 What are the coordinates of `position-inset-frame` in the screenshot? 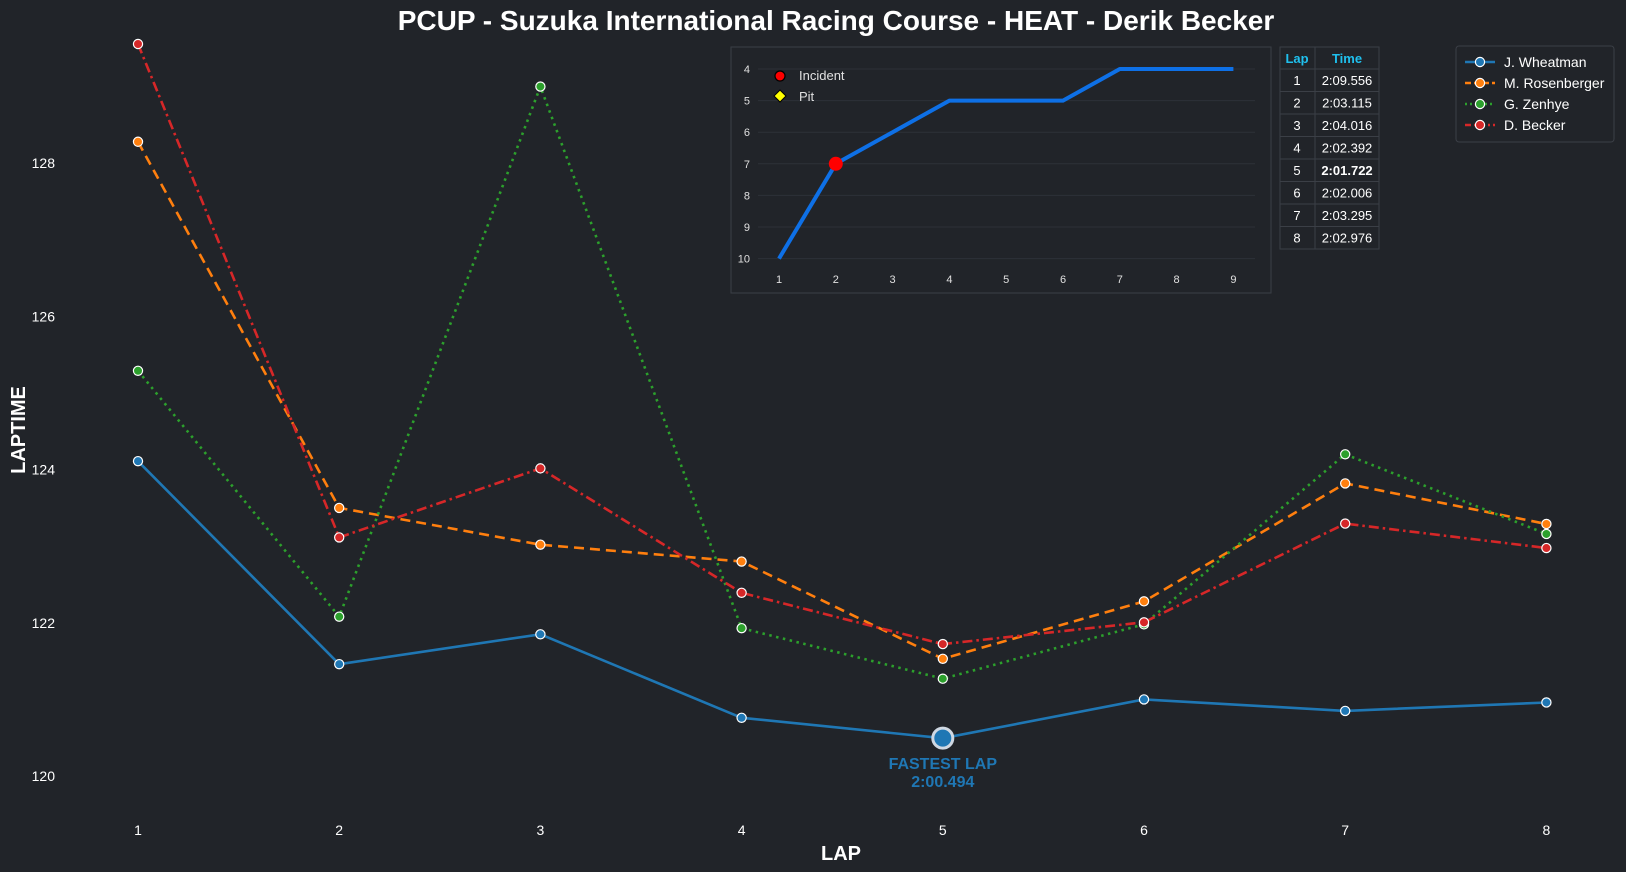 It's located at (1001, 170).